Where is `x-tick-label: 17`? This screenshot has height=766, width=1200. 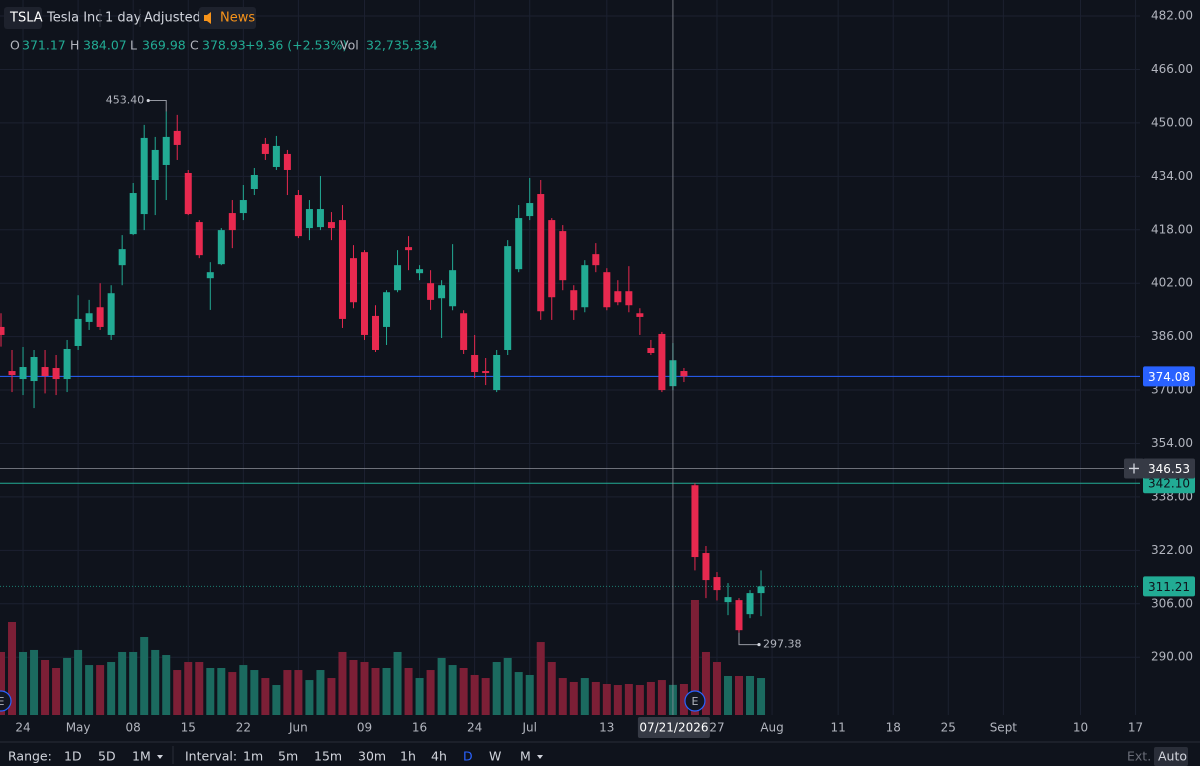
x-tick-label: 17 is located at coordinates (1135, 728).